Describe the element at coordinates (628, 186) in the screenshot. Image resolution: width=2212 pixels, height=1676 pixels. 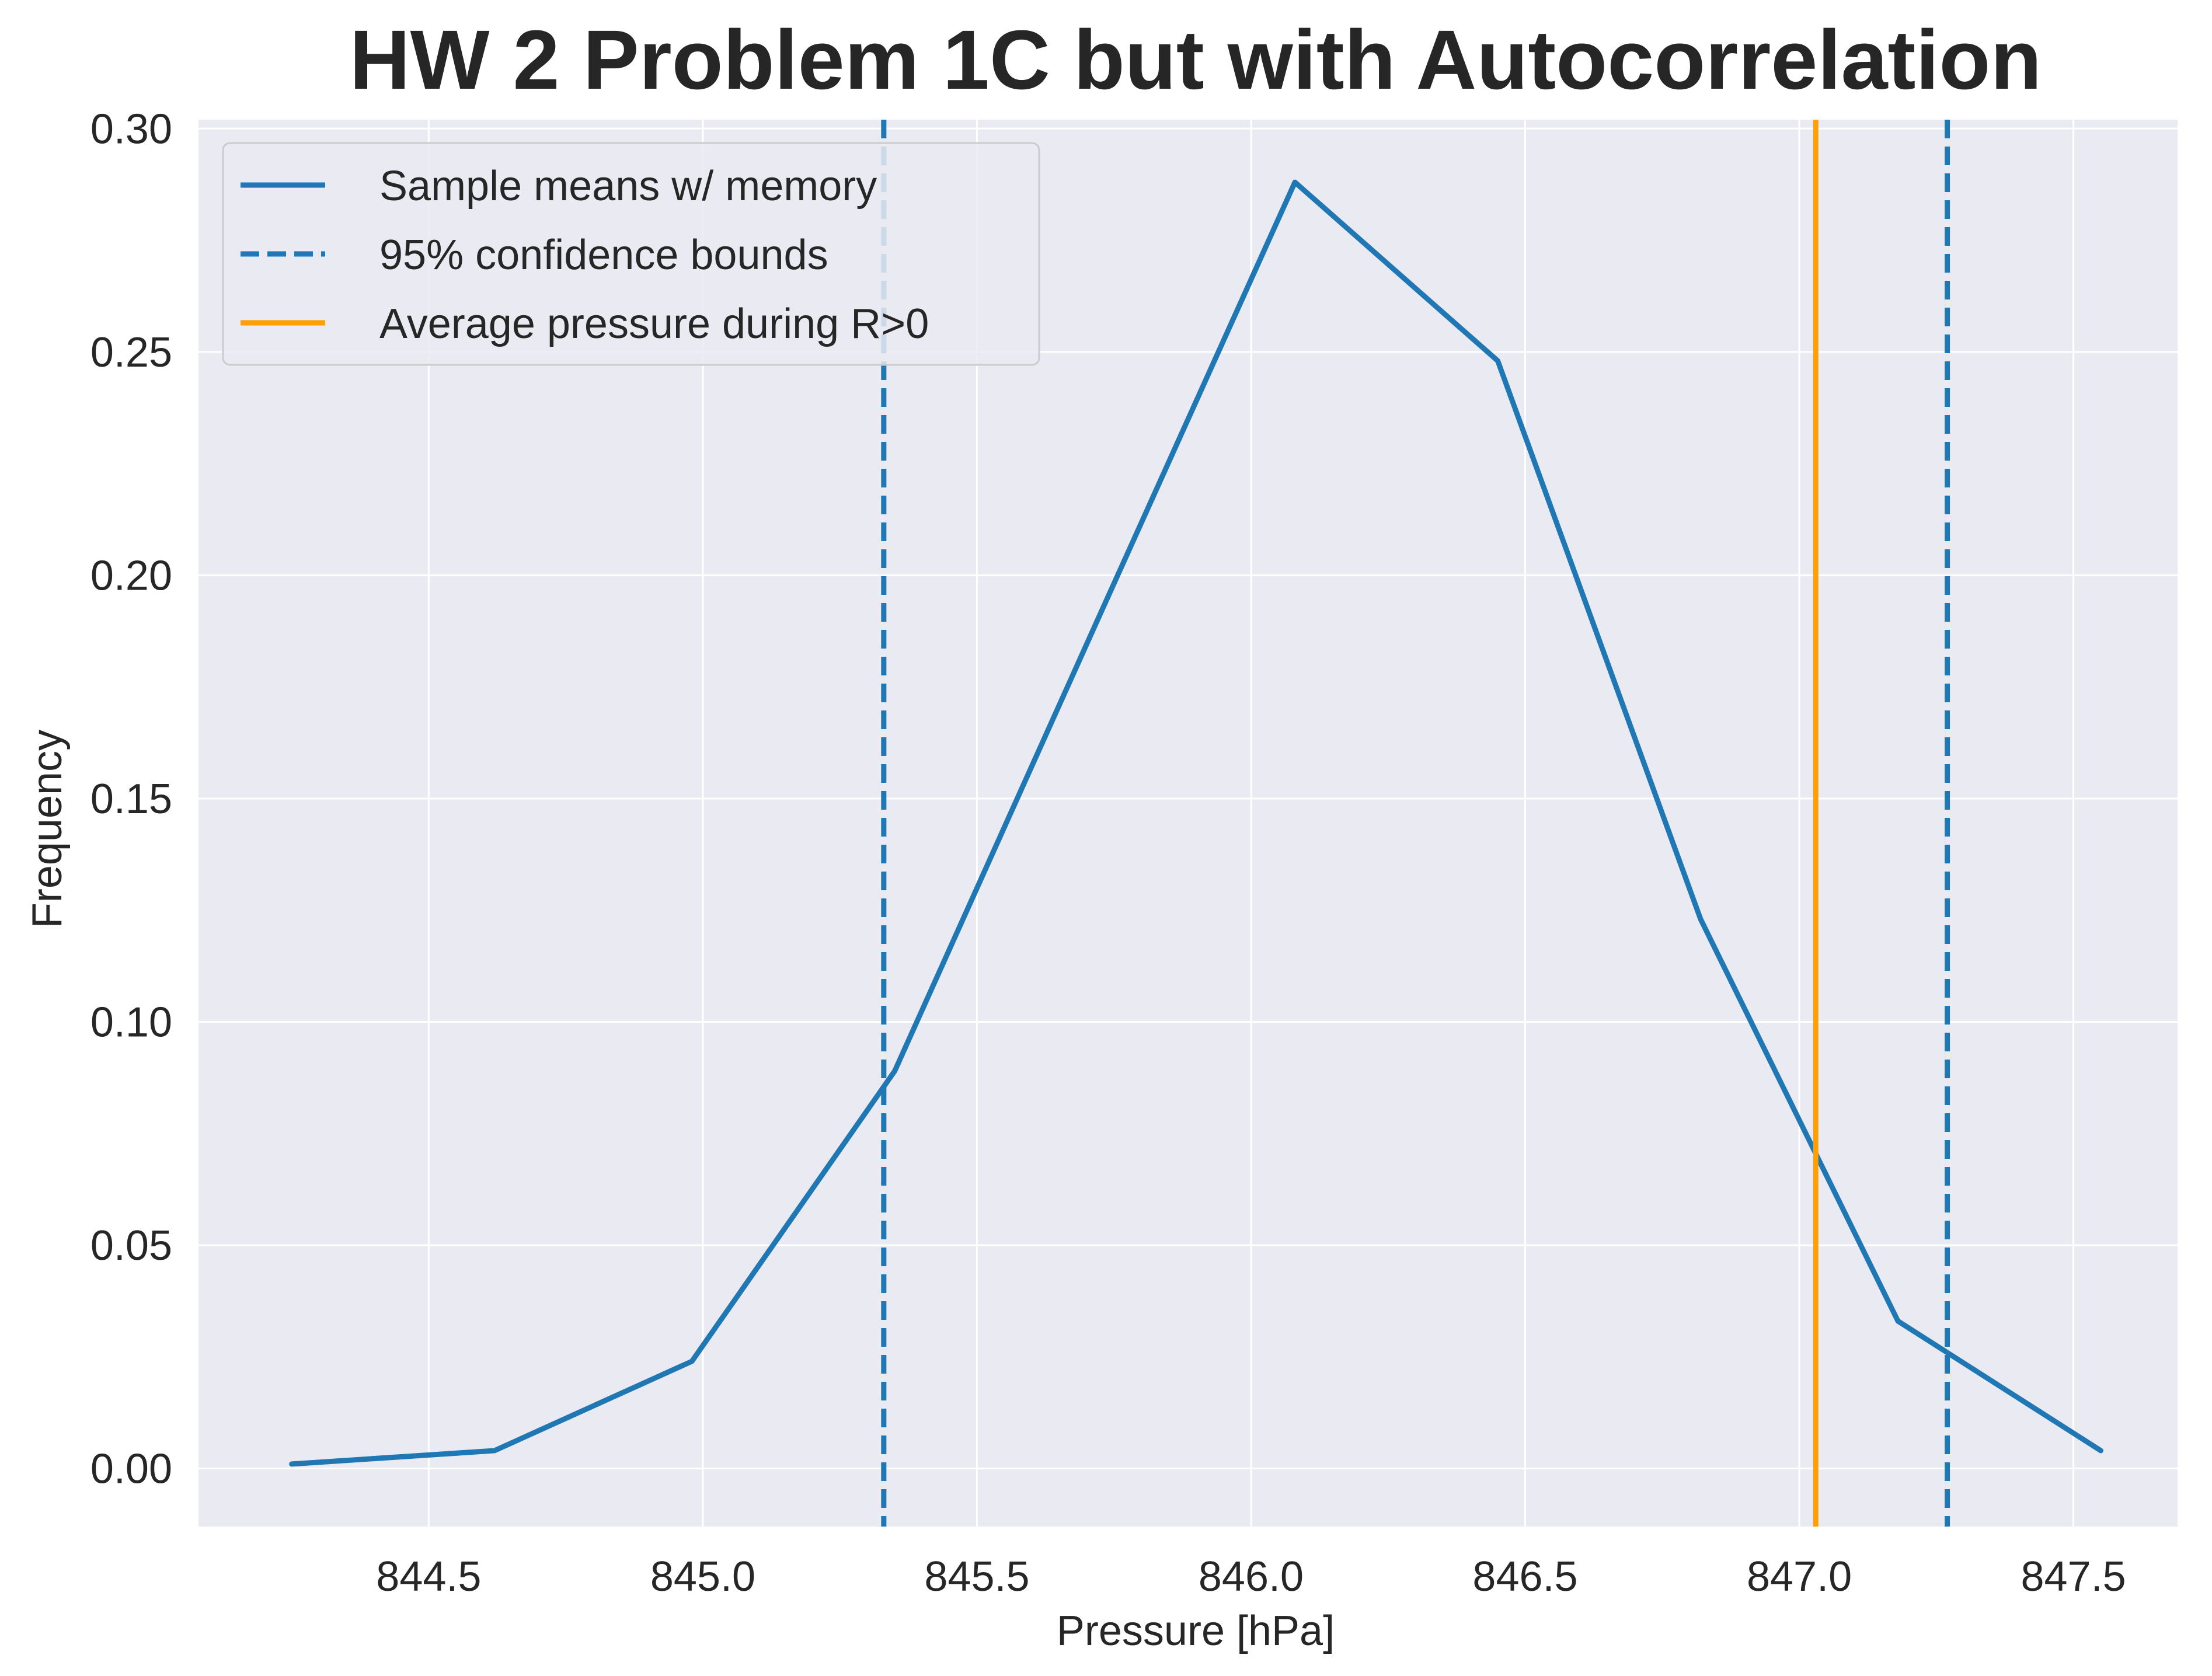
I see `legend-entry: Sample means w/ memory` at that location.